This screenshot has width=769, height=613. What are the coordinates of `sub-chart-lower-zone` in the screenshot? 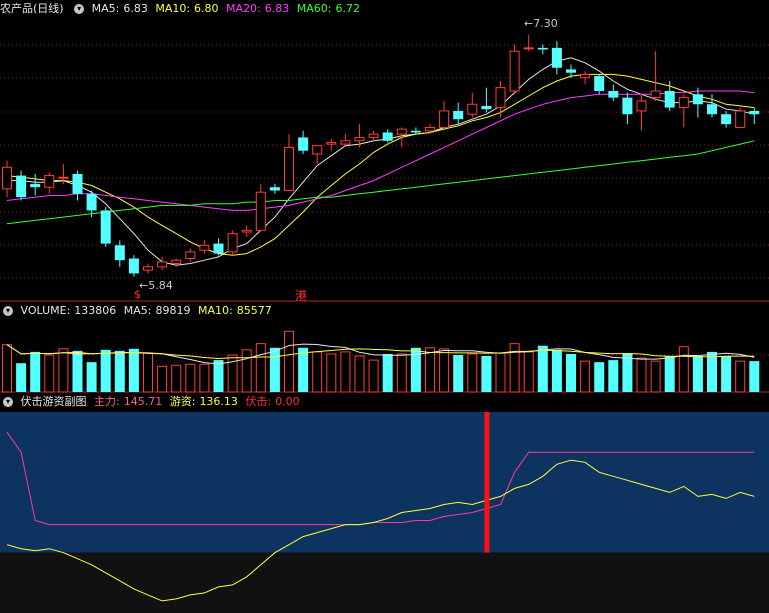 It's located at (384, 582).